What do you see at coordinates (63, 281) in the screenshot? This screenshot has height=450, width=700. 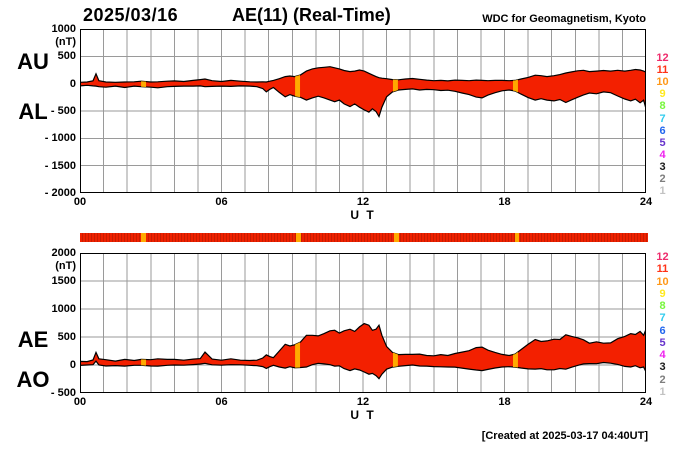 I see `y-tick-label: 1500` at bounding box center [63, 281].